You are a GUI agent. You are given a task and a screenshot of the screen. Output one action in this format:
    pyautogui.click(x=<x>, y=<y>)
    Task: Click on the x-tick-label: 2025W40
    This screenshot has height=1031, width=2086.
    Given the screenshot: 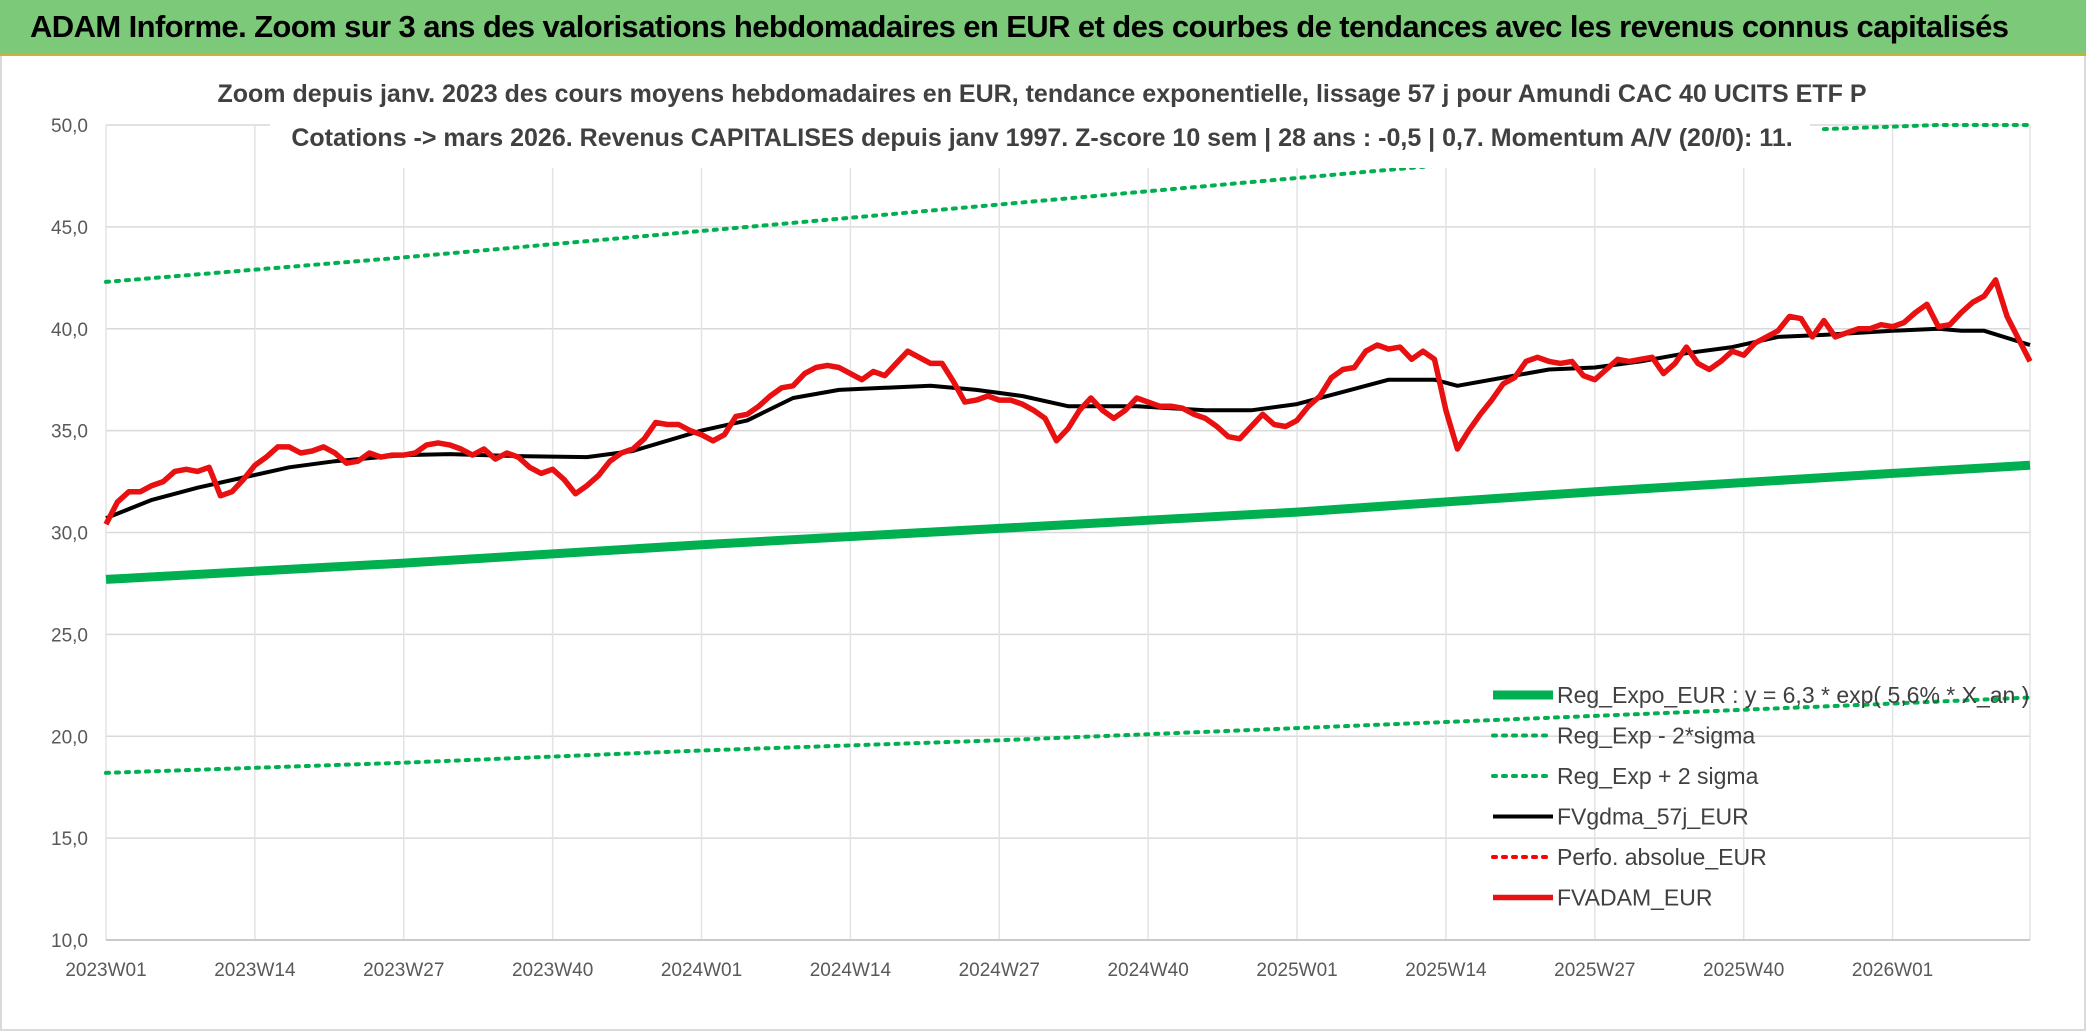 What is the action you would take?
    pyautogui.click(x=1743, y=970)
    